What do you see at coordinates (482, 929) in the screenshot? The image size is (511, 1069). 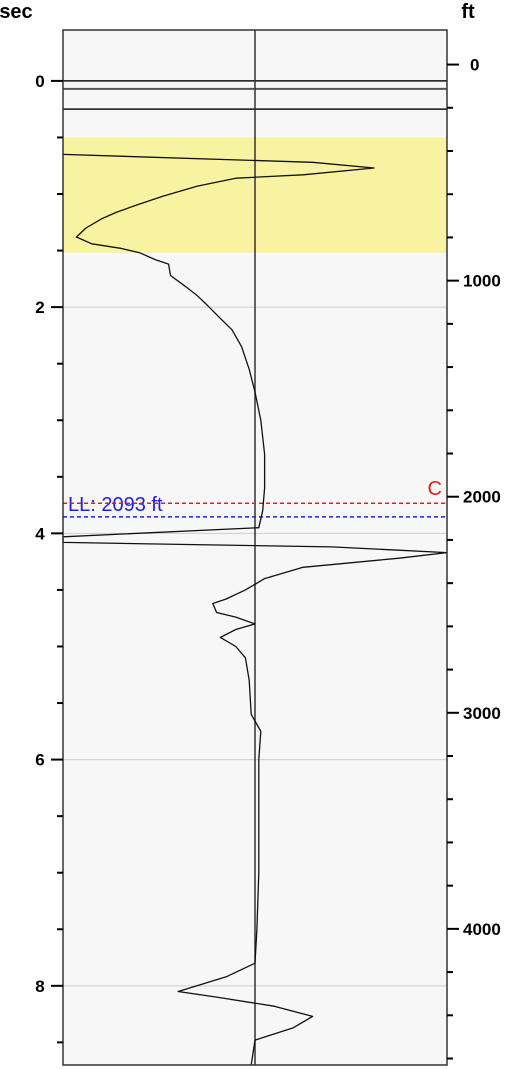 I see `right-tick-label: 4000` at bounding box center [482, 929].